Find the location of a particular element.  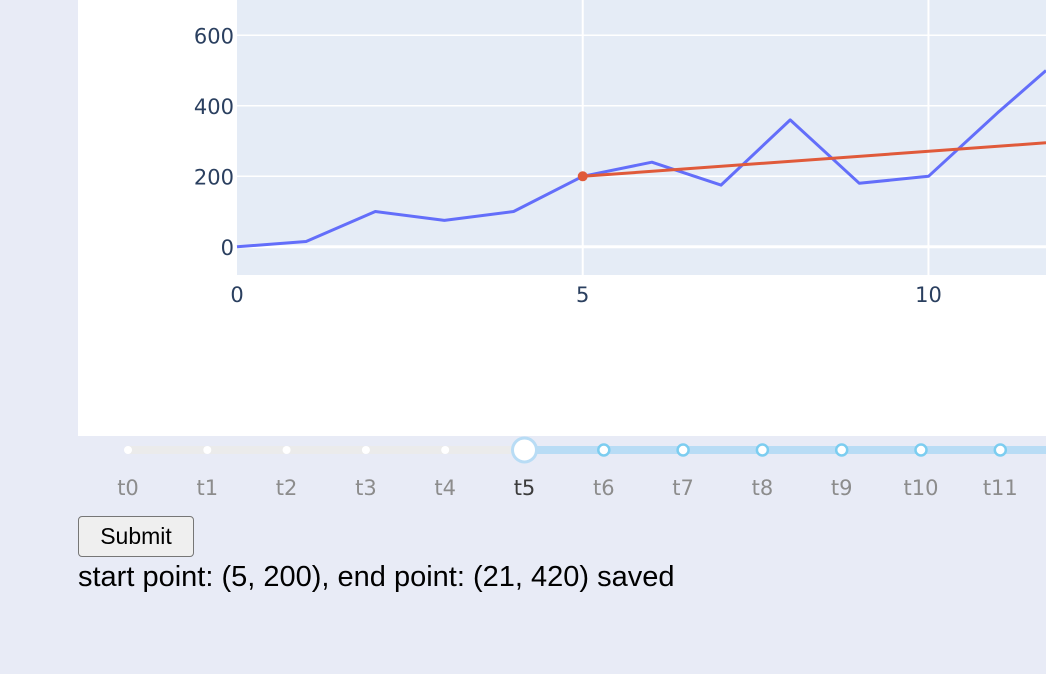

x-tick-label-1: 5 is located at coordinates (582, 295).